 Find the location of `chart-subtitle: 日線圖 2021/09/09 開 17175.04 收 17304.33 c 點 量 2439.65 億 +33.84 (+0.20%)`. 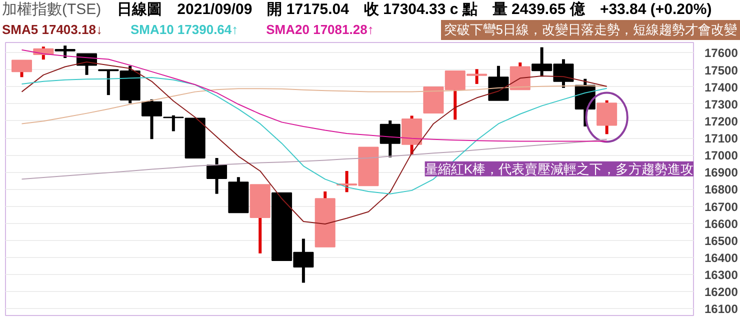

chart-subtitle: 日線圖 2021/09/09 開 17175.04 收 17304.33 c 點 量 2439.65 億 +33.84 (+0.20%) is located at coordinates (414, 9).